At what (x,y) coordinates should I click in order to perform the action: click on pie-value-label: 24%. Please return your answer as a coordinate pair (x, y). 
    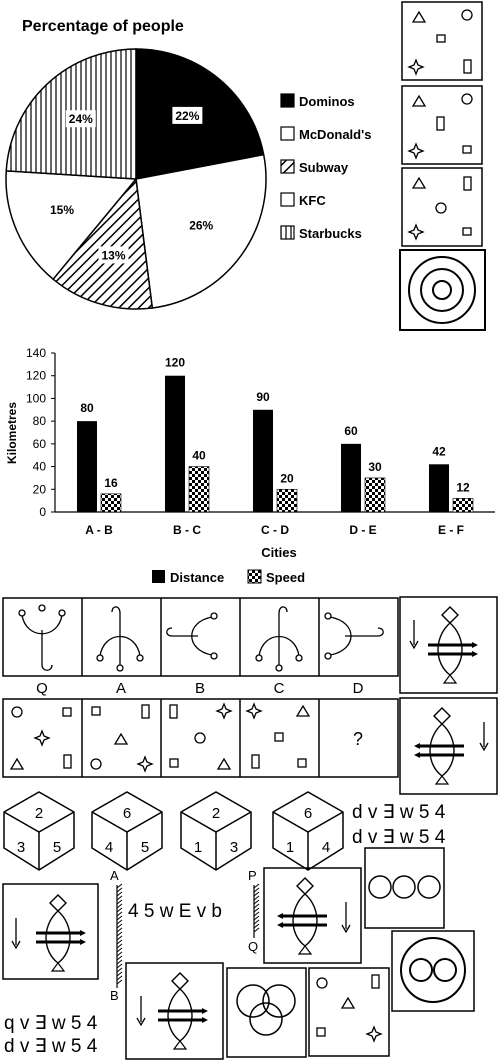
    Looking at the image, I should click on (81, 119).